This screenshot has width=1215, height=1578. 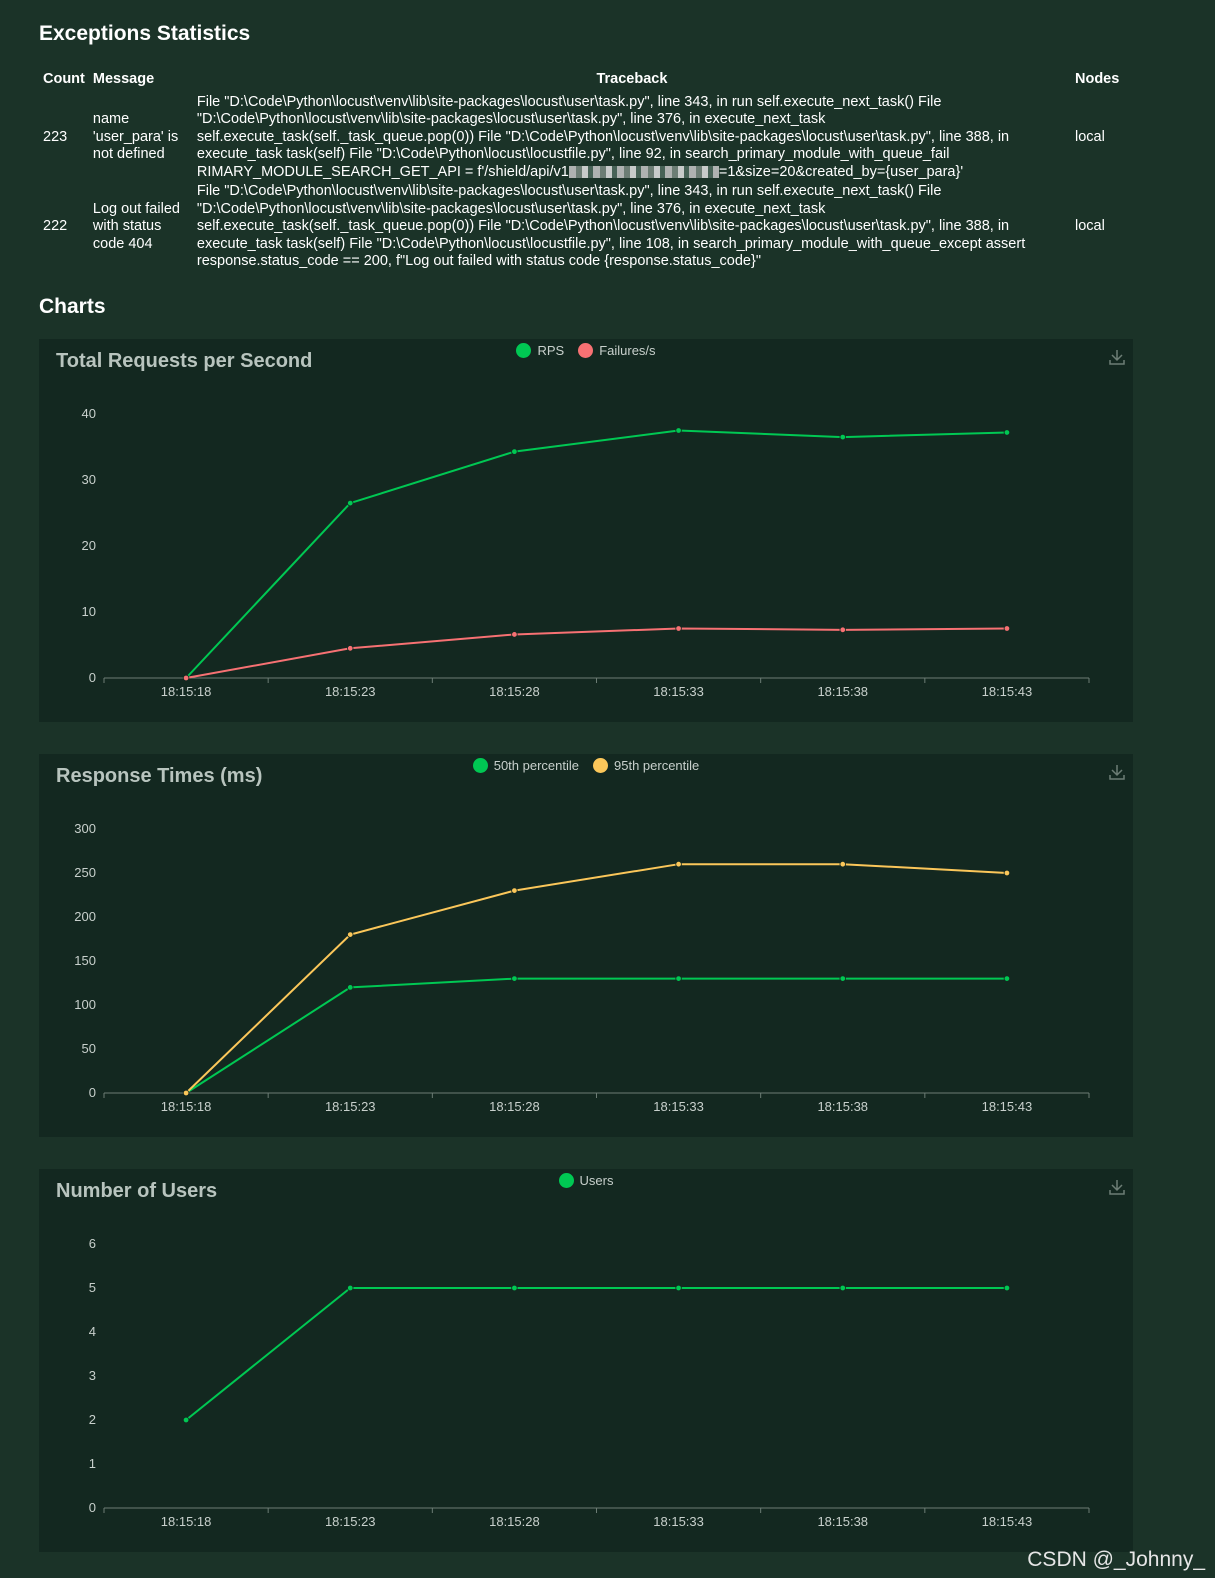 I want to click on y-tick-label: 40, so click(x=89, y=413).